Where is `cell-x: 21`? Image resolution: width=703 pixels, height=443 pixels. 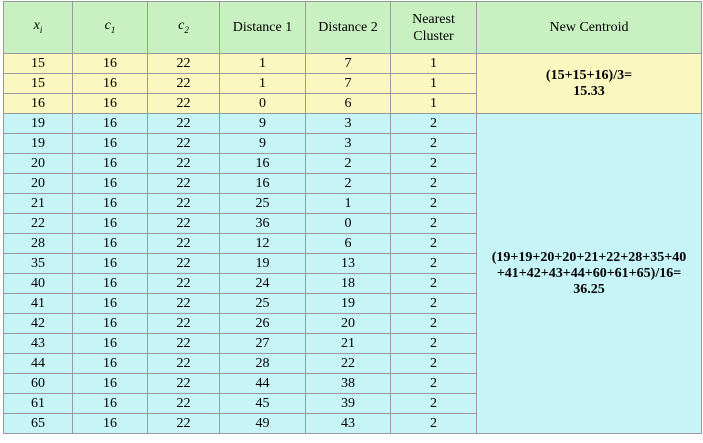 cell-x: 21 is located at coordinates (38, 203).